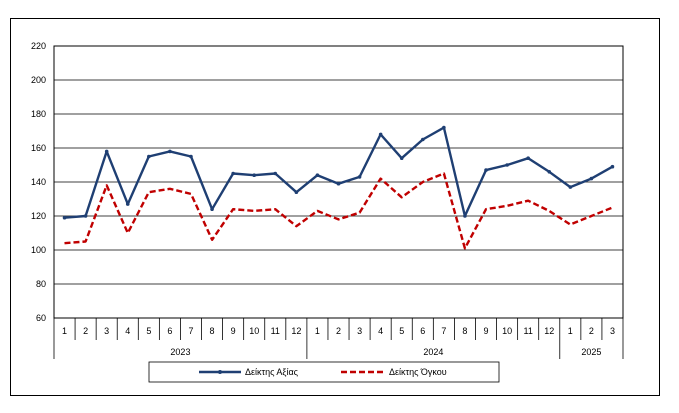 The image size is (679, 413). Describe the element at coordinates (38, 80) in the screenshot. I see `y-tick-label-200: 200` at that location.